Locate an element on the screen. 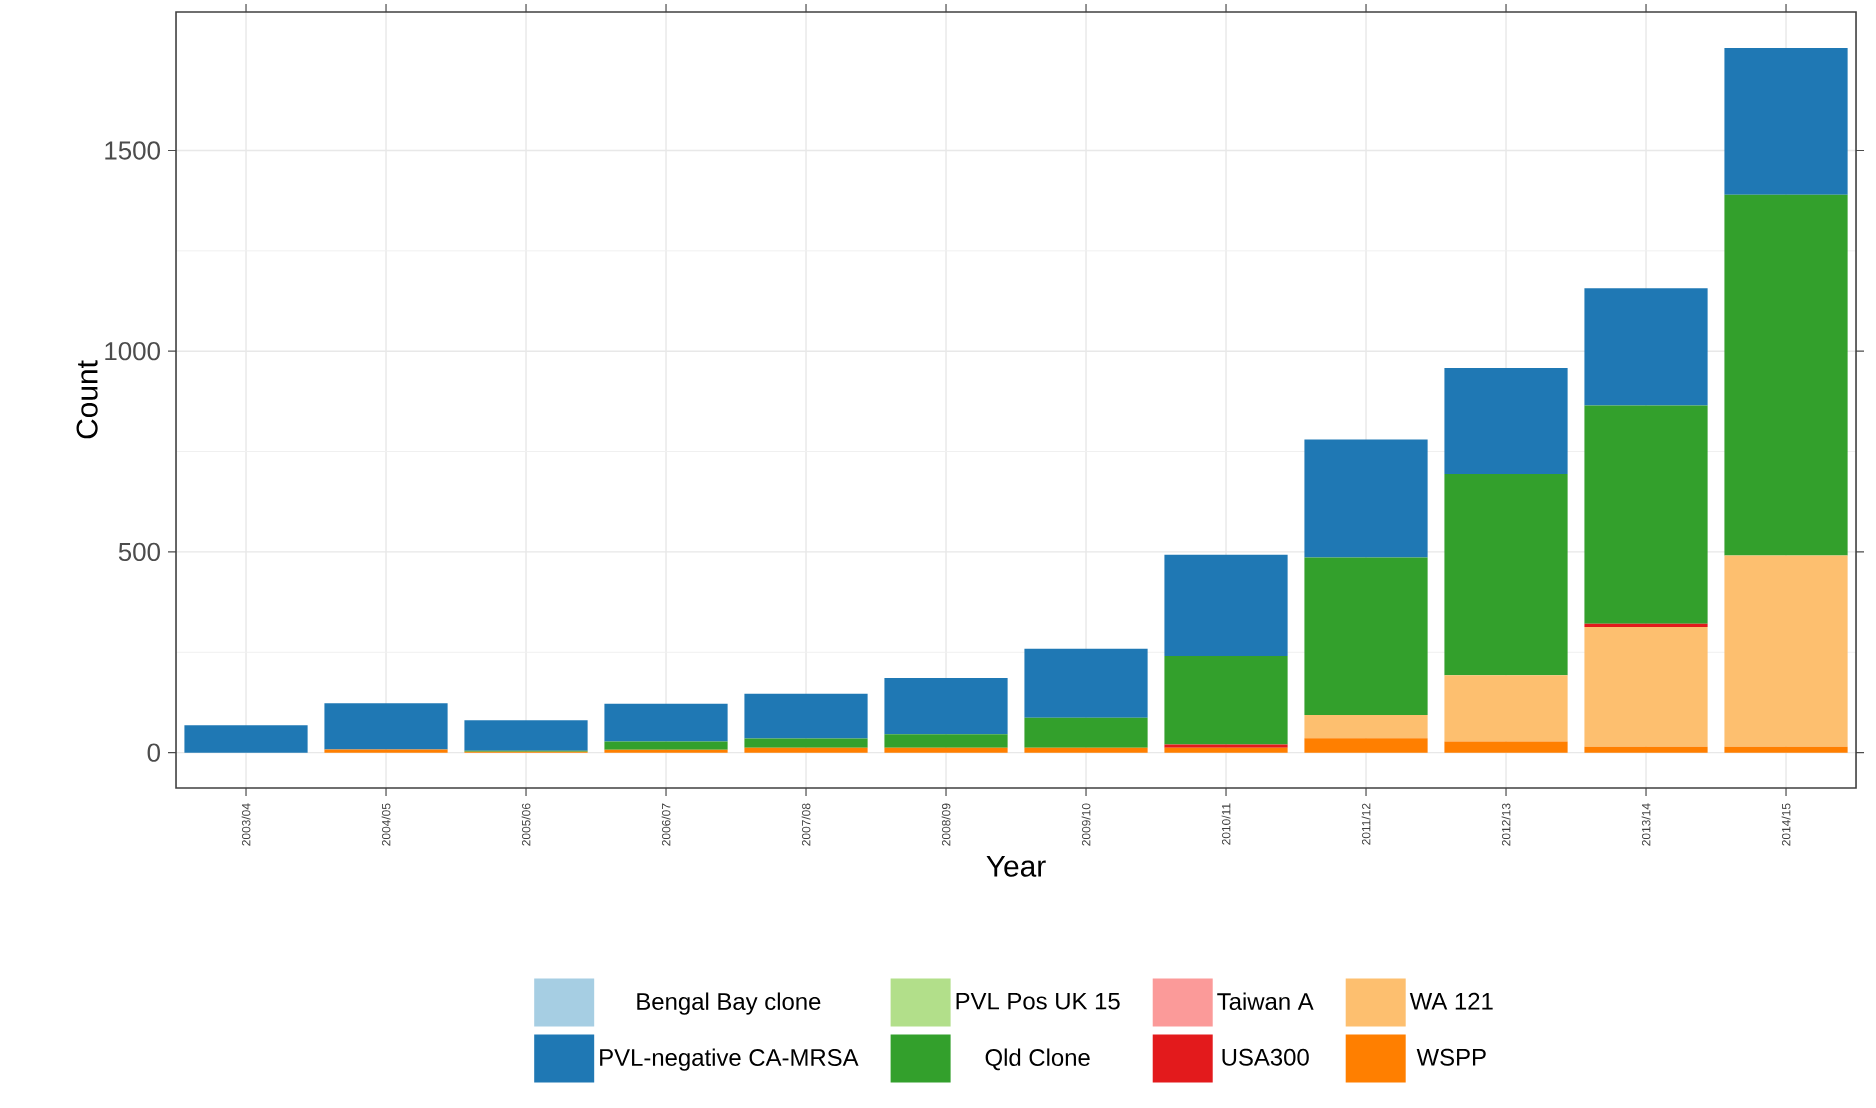 This screenshot has height=1108, width=1876. legend-label: WSPP is located at coordinates (1451, 1057).